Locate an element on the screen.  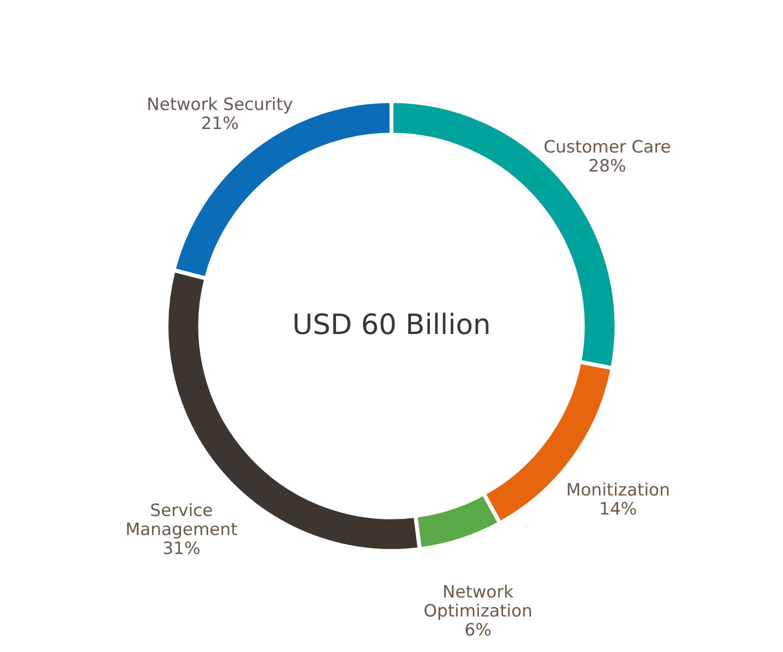
slice-label: Monitization is located at coordinates (618, 490).